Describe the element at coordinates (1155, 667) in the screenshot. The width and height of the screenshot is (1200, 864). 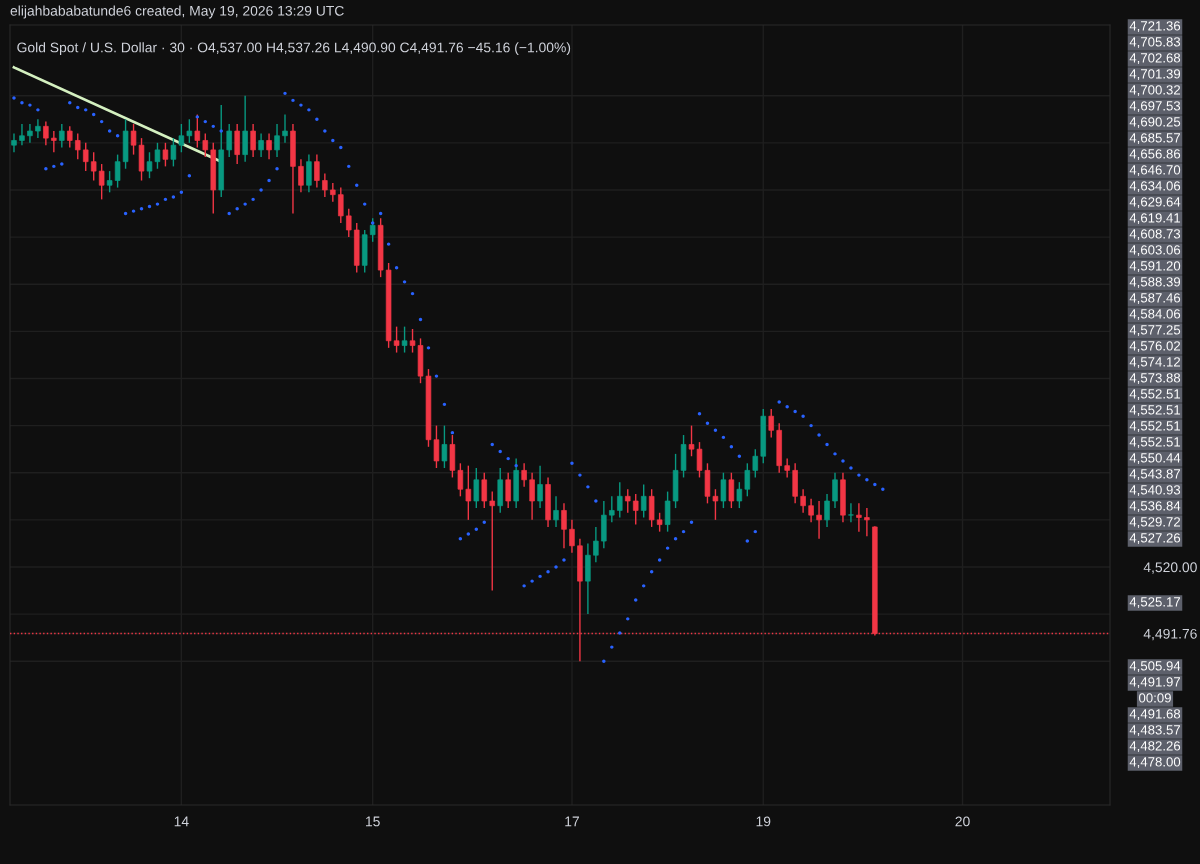
I see `text: 4,505.94` at that location.